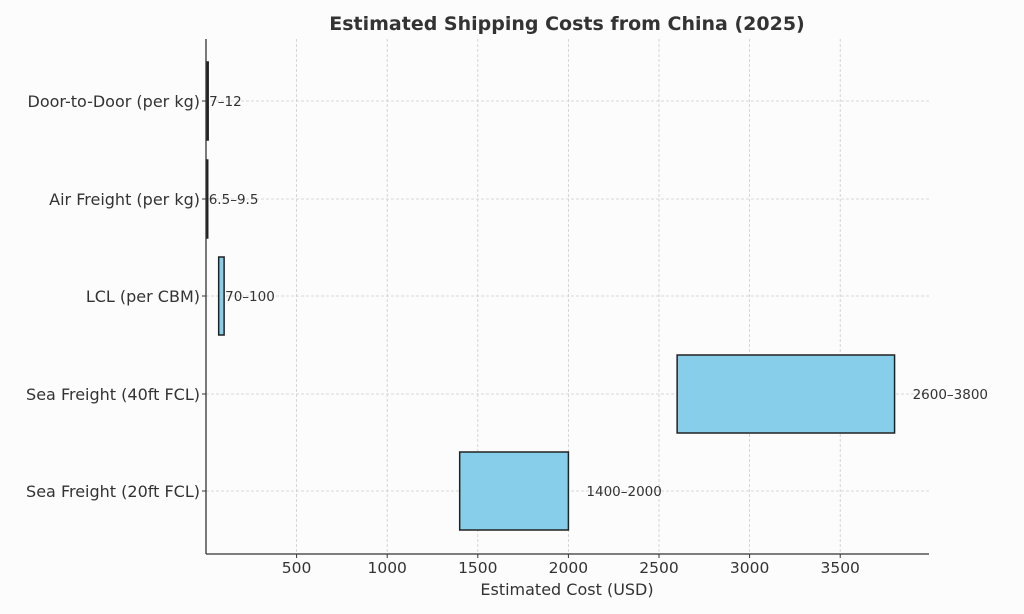 This screenshot has width=1024, height=614. What do you see at coordinates (749, 568) in the screenshot?
I see `x-tick-label: 3000` at bounding box center [749, 568].